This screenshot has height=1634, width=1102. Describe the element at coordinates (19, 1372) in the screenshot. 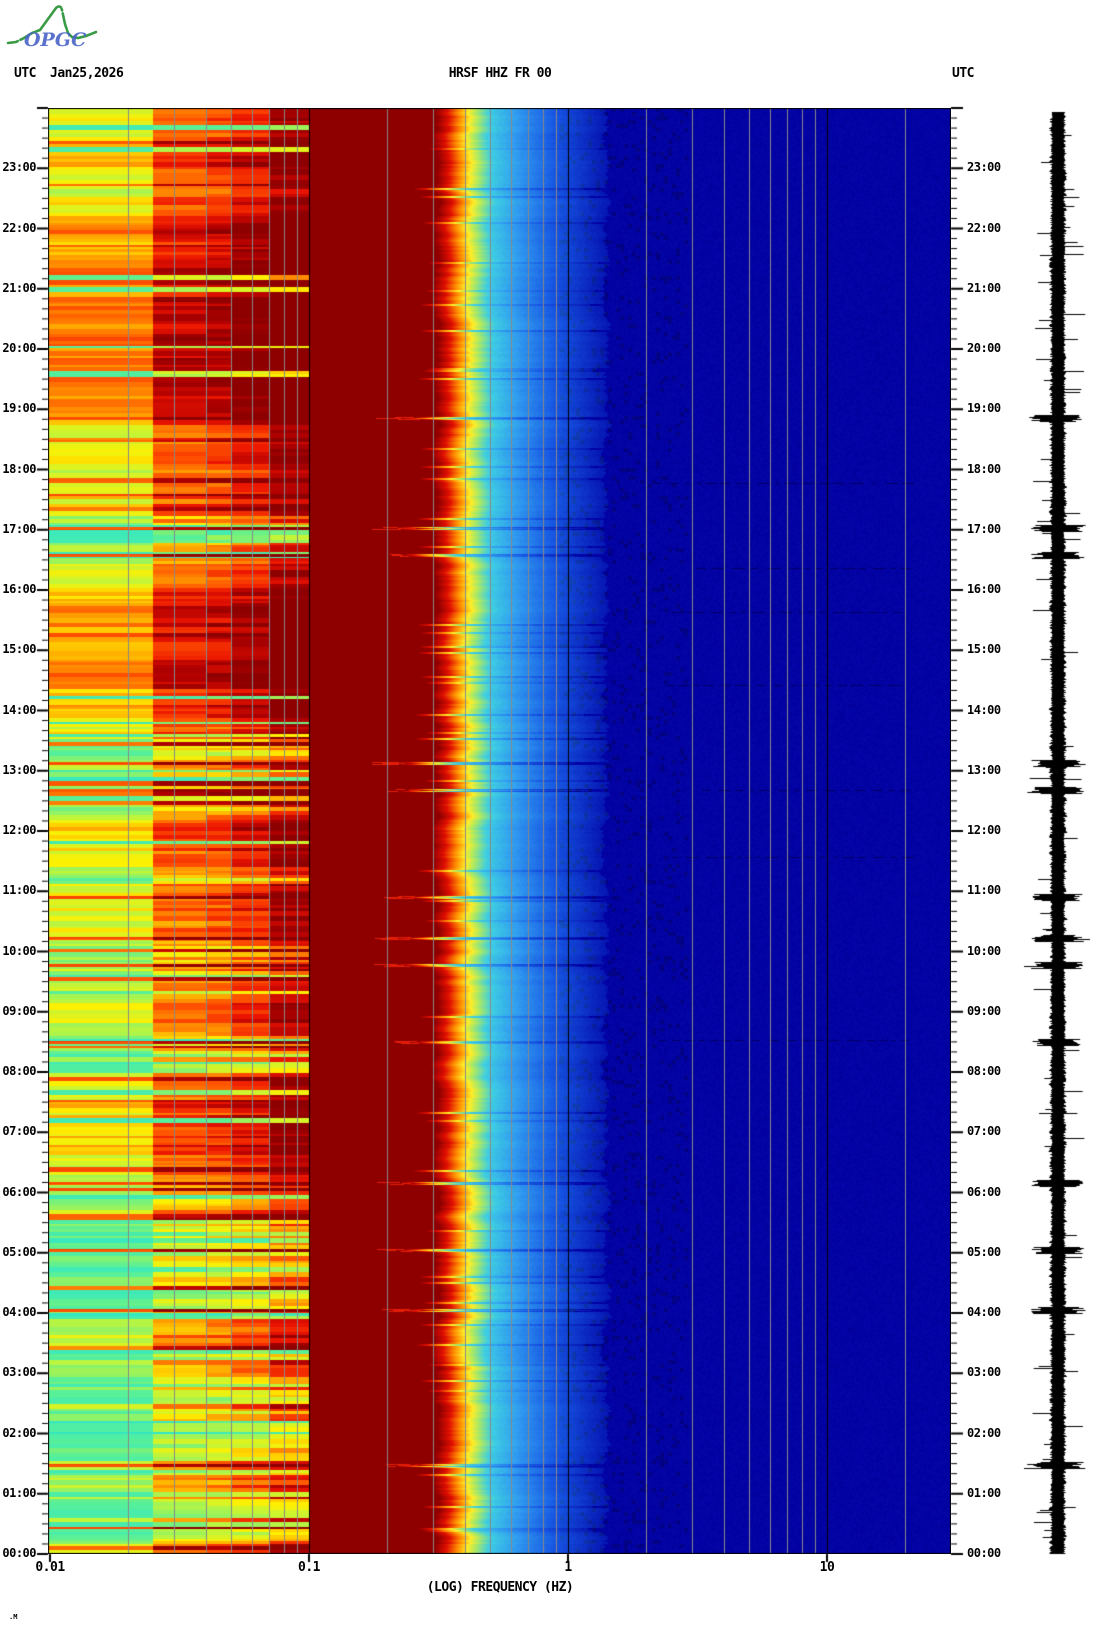

I see `time-label-left: 03:00` at that location.